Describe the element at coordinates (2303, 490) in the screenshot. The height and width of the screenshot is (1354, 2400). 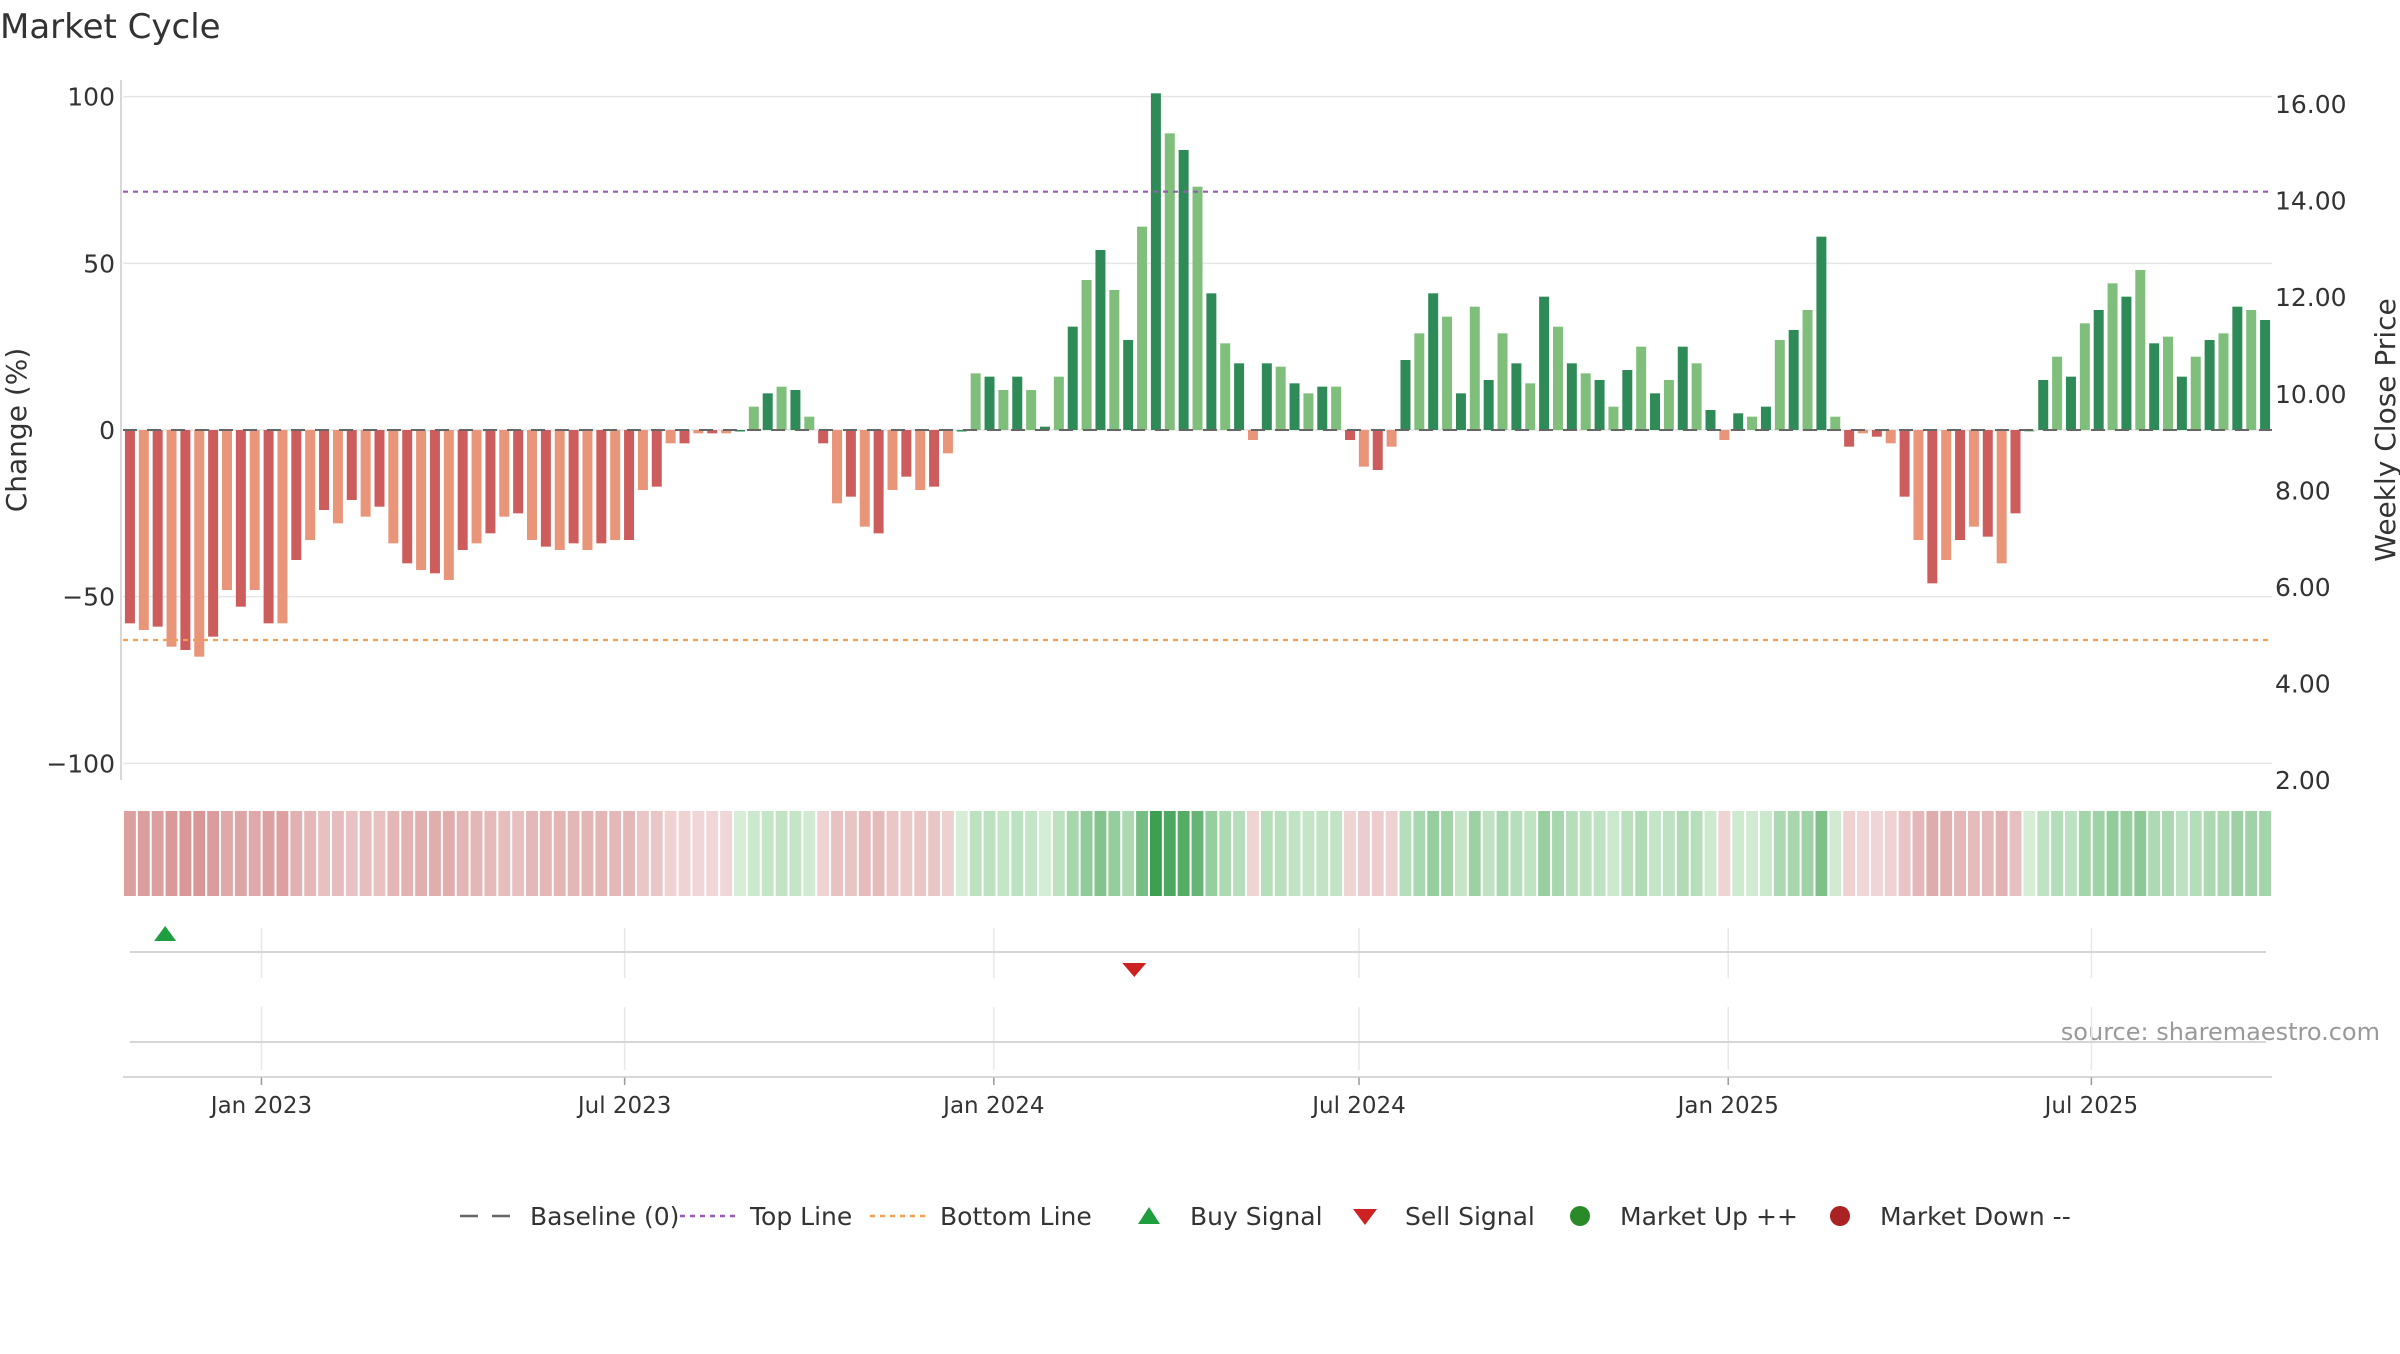
I see `y2-tick-label: 8.00` at that location.